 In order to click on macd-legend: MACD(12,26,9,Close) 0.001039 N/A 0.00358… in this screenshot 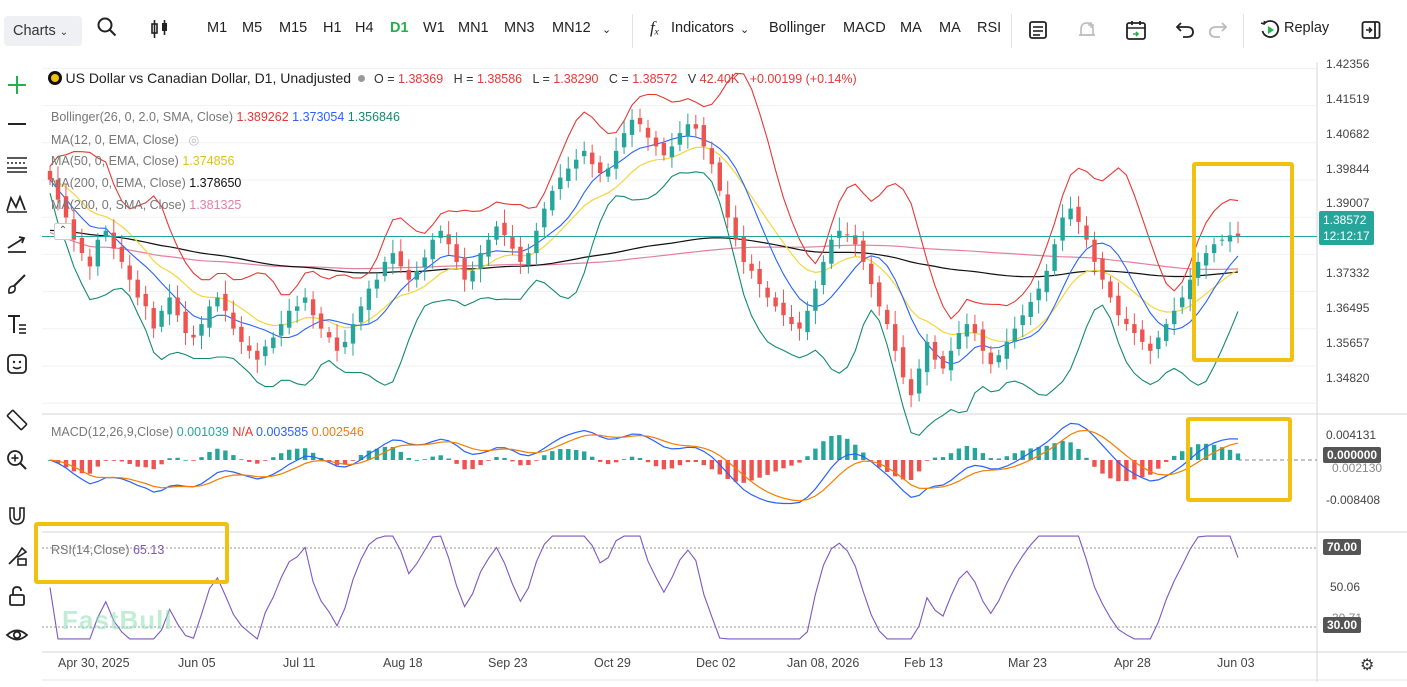, I will do `click(207, 432)`.